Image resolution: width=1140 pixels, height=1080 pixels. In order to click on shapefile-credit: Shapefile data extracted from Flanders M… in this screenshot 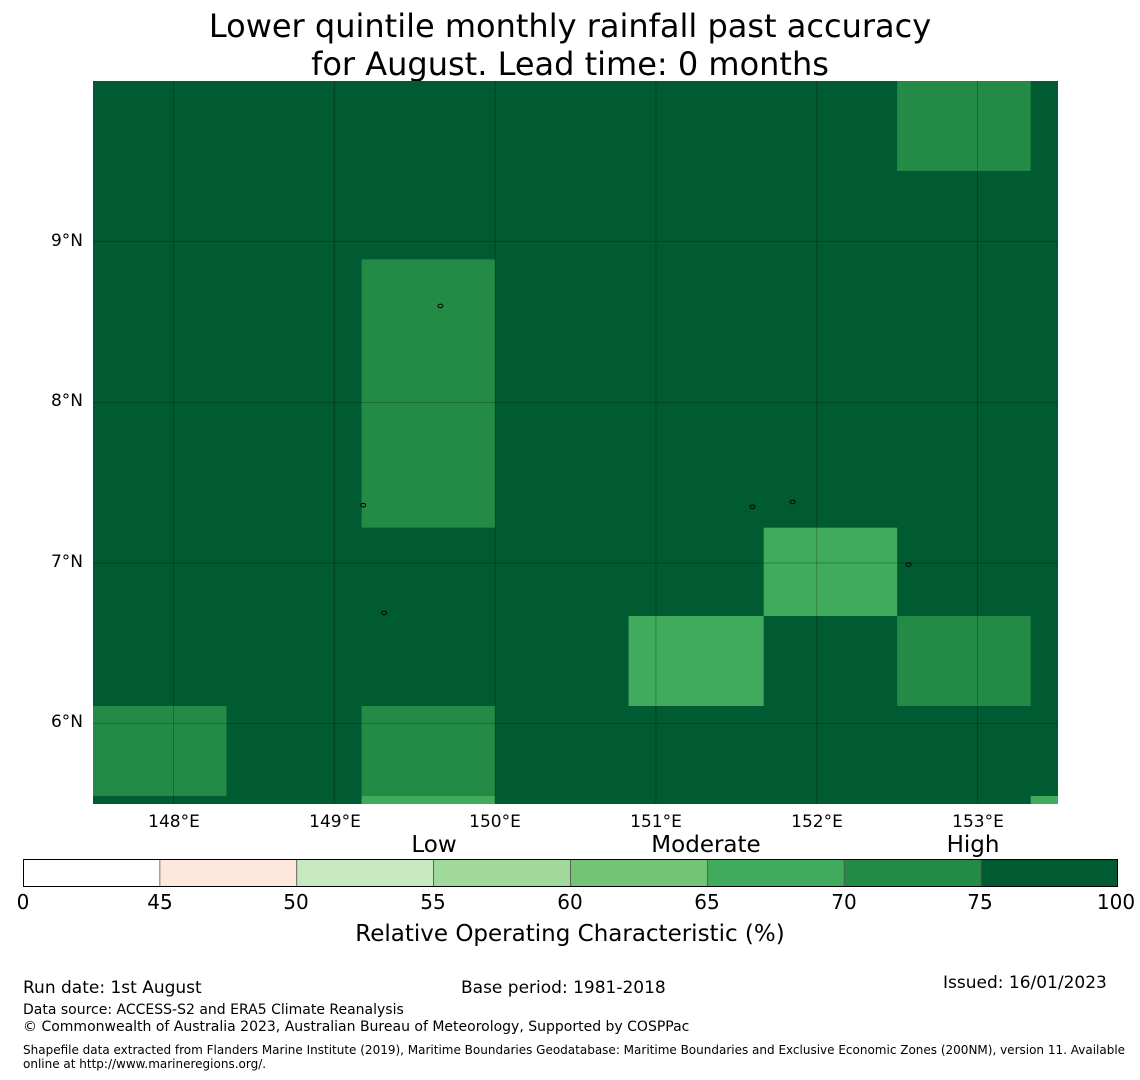, I will do `click(574, 1057)`.